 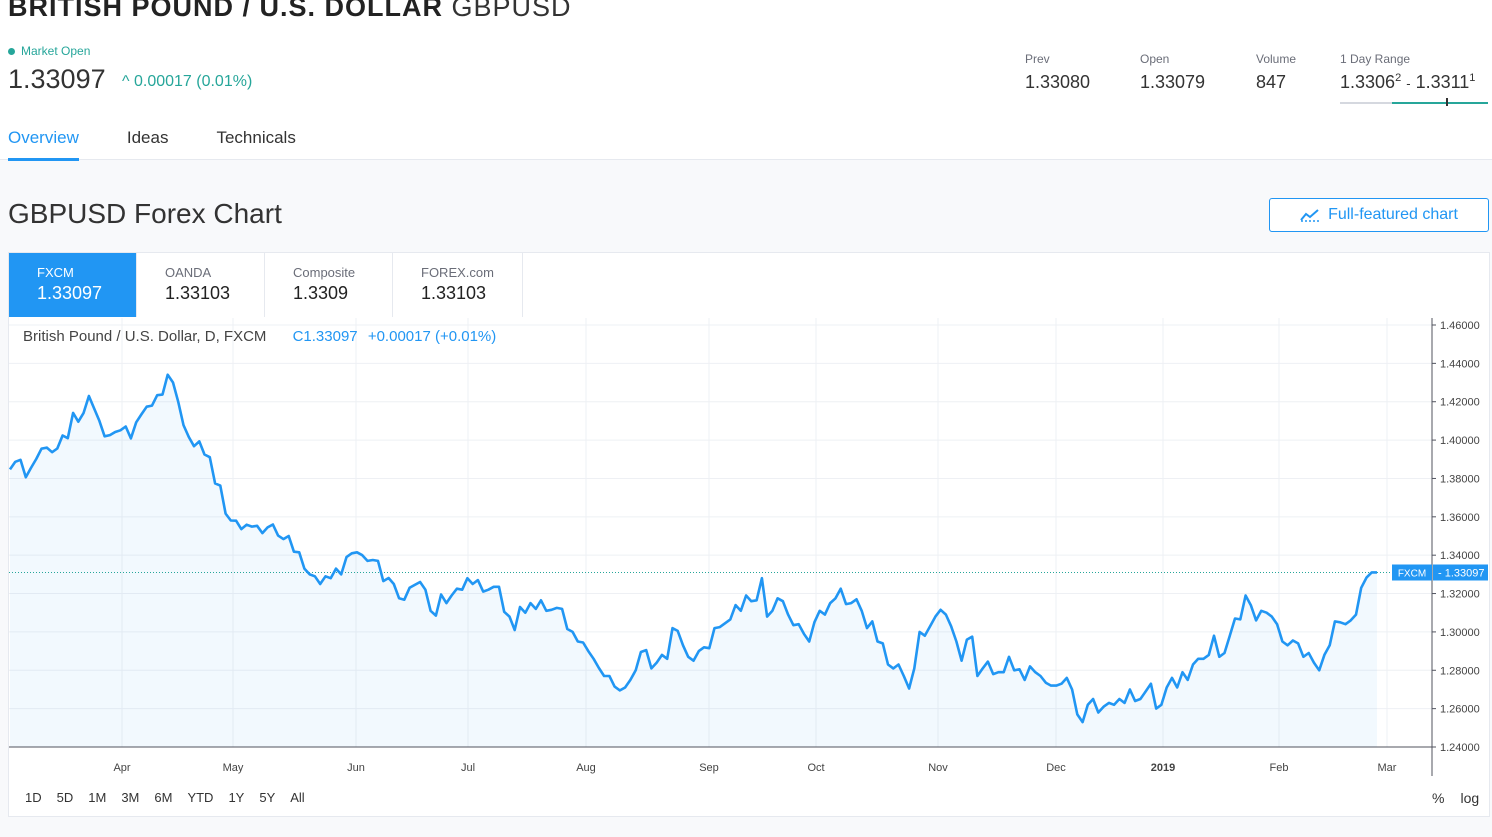 I want to click on y-tick-label: 1.24000, so click(x=1460, y=748).